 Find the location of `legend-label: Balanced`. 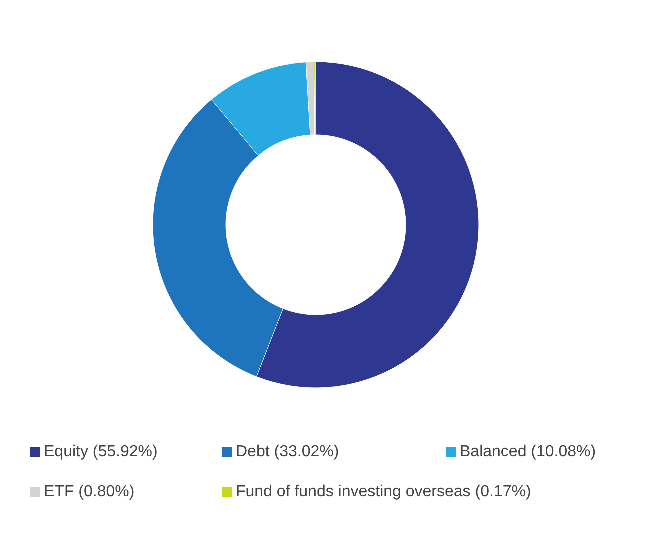

legend-label: Balanced is located at coordinates (493, 452).